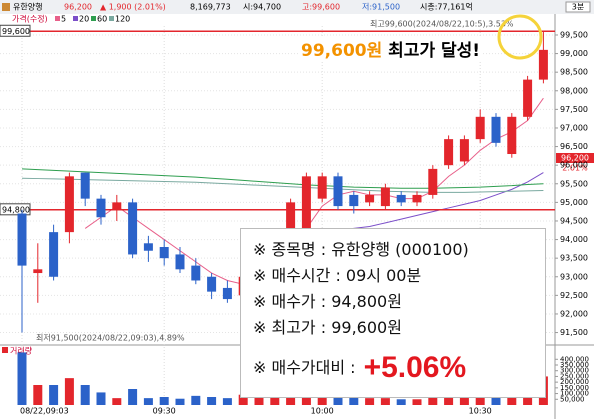  I want to click on reference-label: 99,600, so click(16, 31).